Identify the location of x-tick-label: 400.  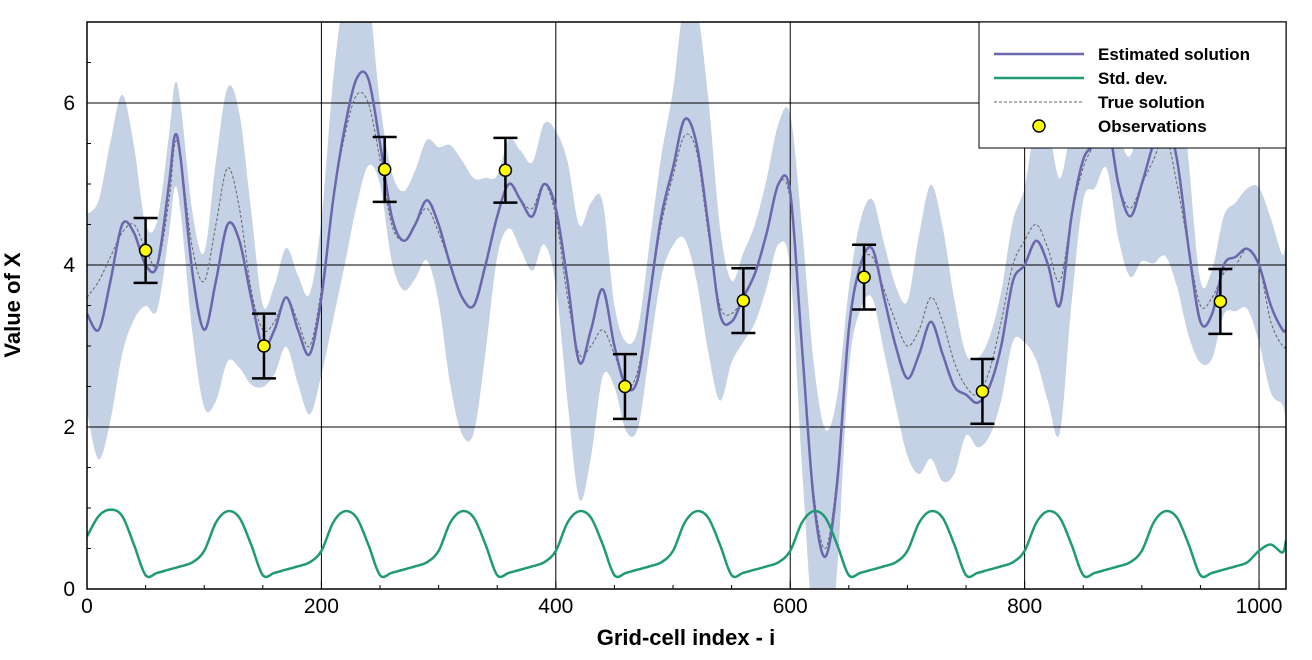
(555, 606).